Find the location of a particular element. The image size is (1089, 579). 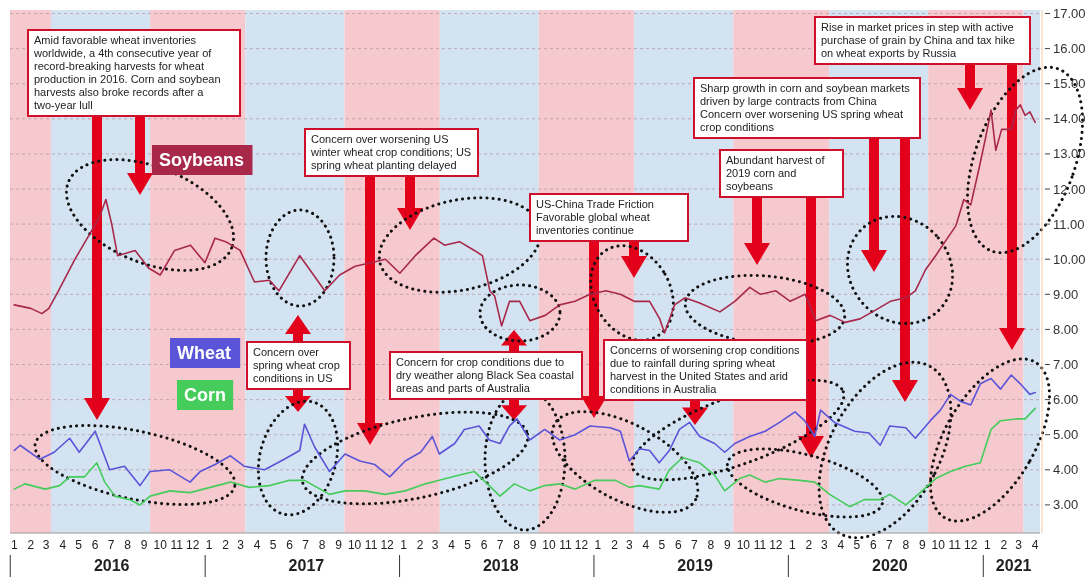

annotation: Concern over spring wheat crop conditions in US is located at coordinates (296, 365).